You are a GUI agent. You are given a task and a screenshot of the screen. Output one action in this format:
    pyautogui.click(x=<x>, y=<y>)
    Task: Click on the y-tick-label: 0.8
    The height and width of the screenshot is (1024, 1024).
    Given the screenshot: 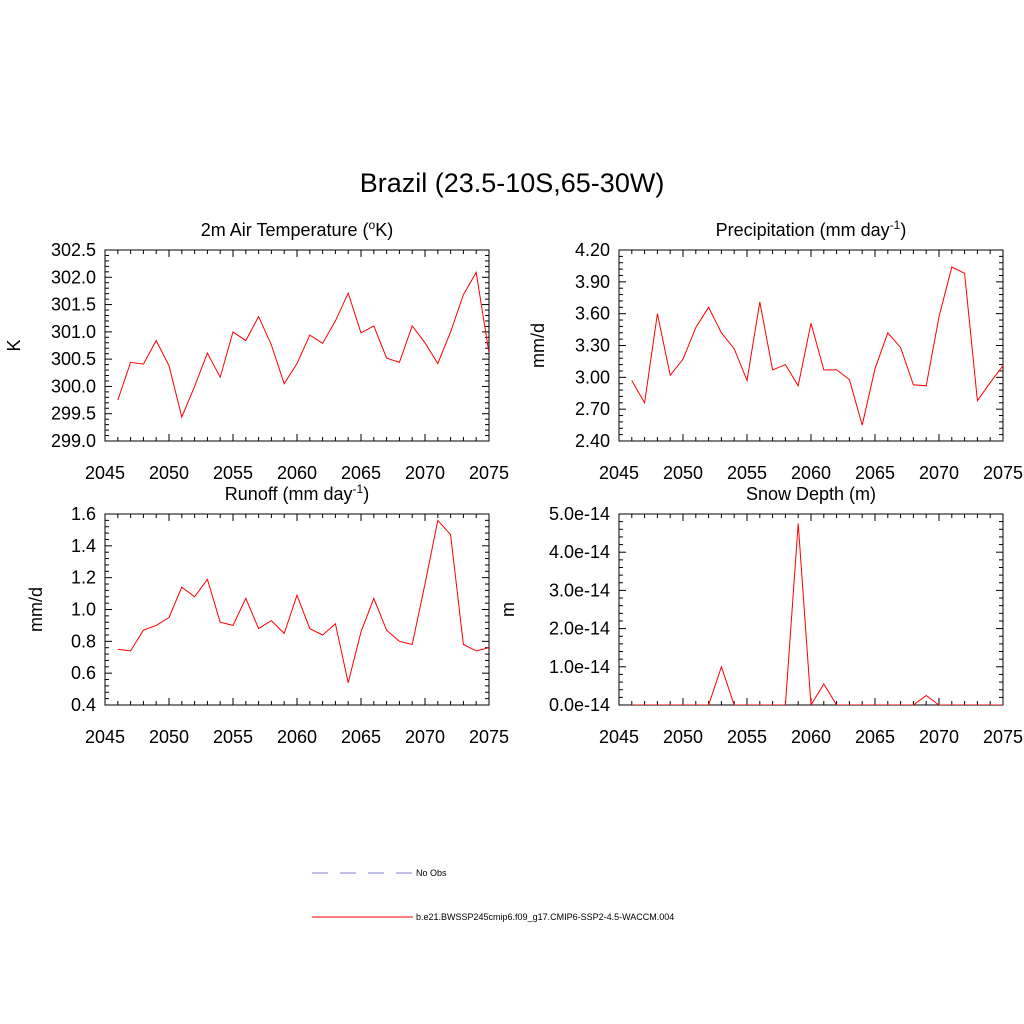 What is the action you would take?
    pyautogui.click(x=83, y=641)
    